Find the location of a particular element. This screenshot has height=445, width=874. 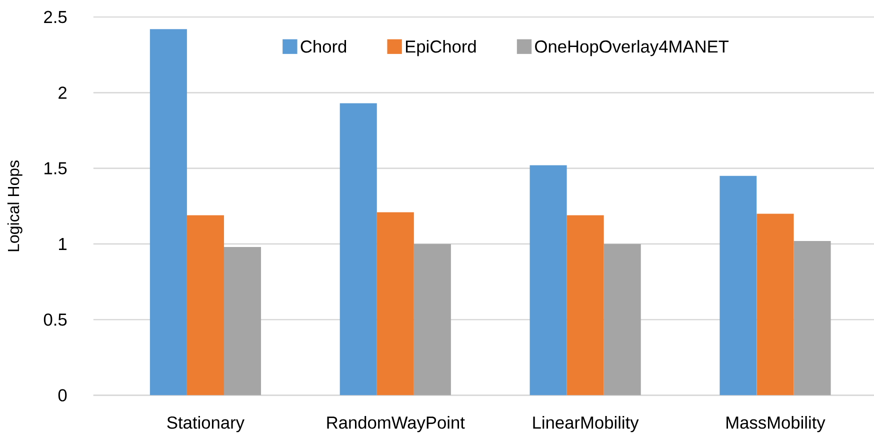

x-tick-label: MassMobility is located at coordinates (776, 424).